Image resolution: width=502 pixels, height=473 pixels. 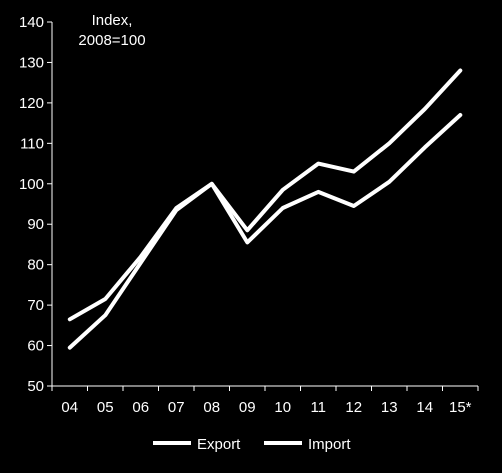 What do you see at coordinates (105, 407) in the screenshot?
I see `x-tick-label: 05` at bounding box center [105, 407].